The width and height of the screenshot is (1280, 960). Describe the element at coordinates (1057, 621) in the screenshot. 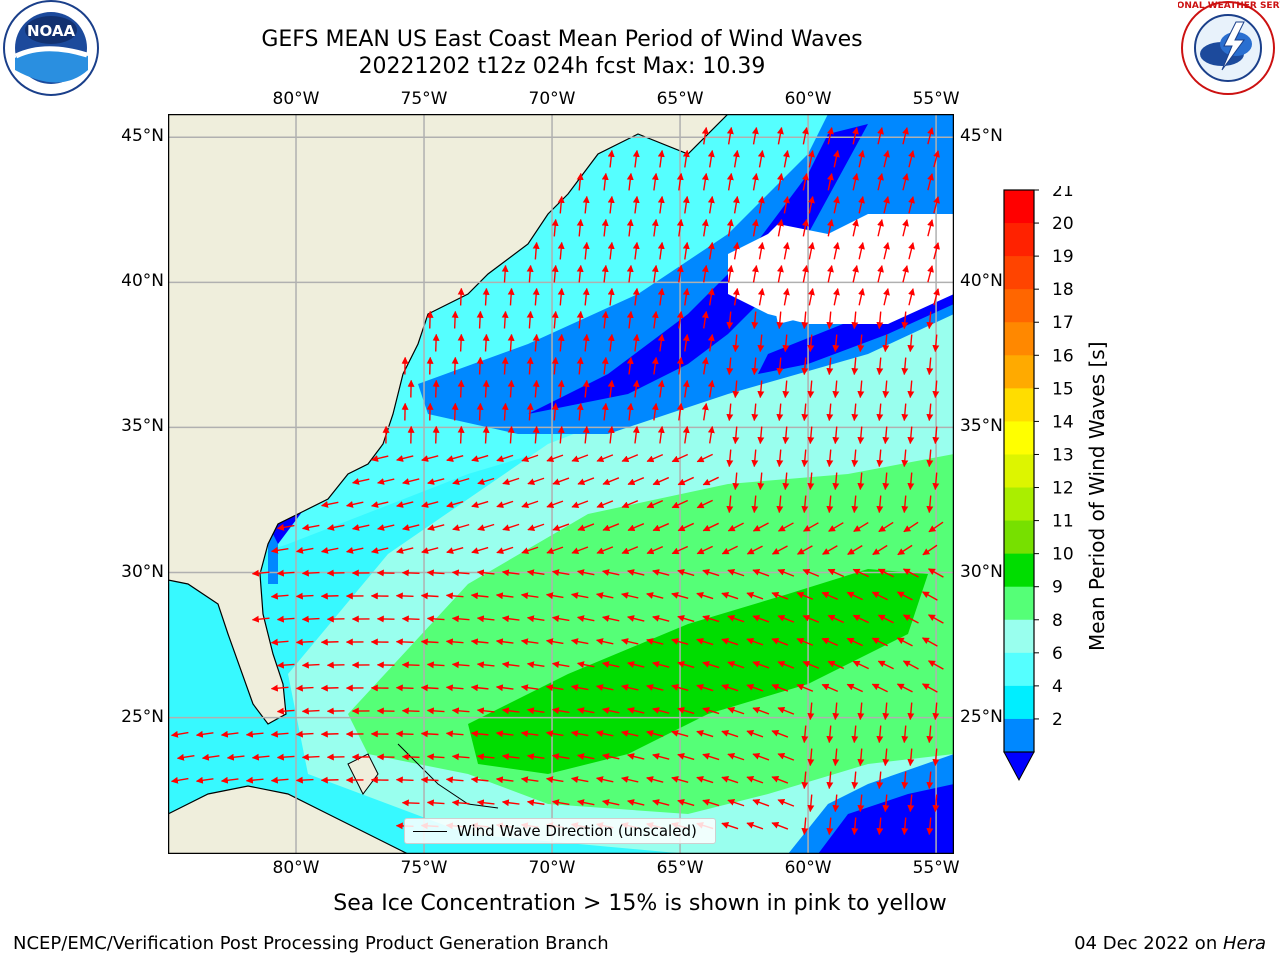

I see `colorbar-tick-label: 8` at that location.